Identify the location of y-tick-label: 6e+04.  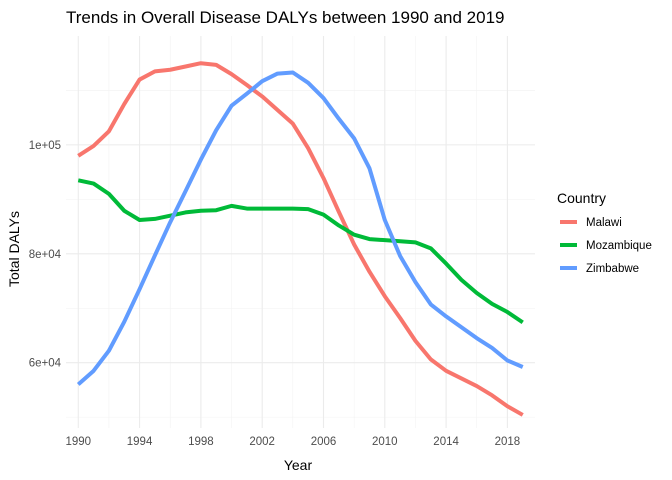
(45, 364).